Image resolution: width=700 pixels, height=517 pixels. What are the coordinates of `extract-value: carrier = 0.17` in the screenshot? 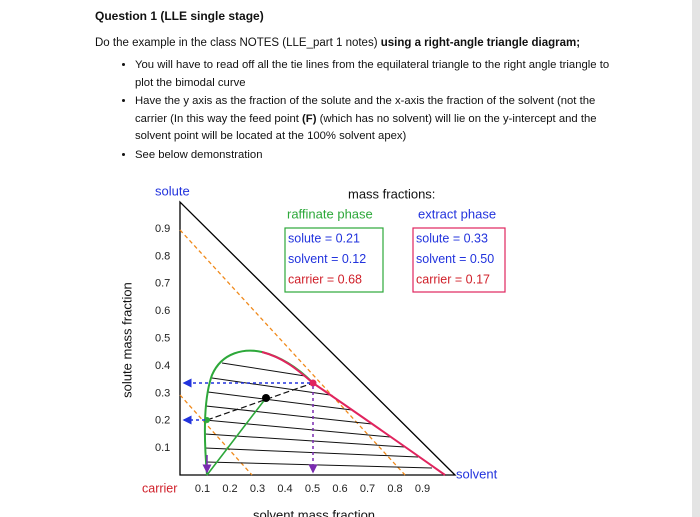 It's located at (453, 279).